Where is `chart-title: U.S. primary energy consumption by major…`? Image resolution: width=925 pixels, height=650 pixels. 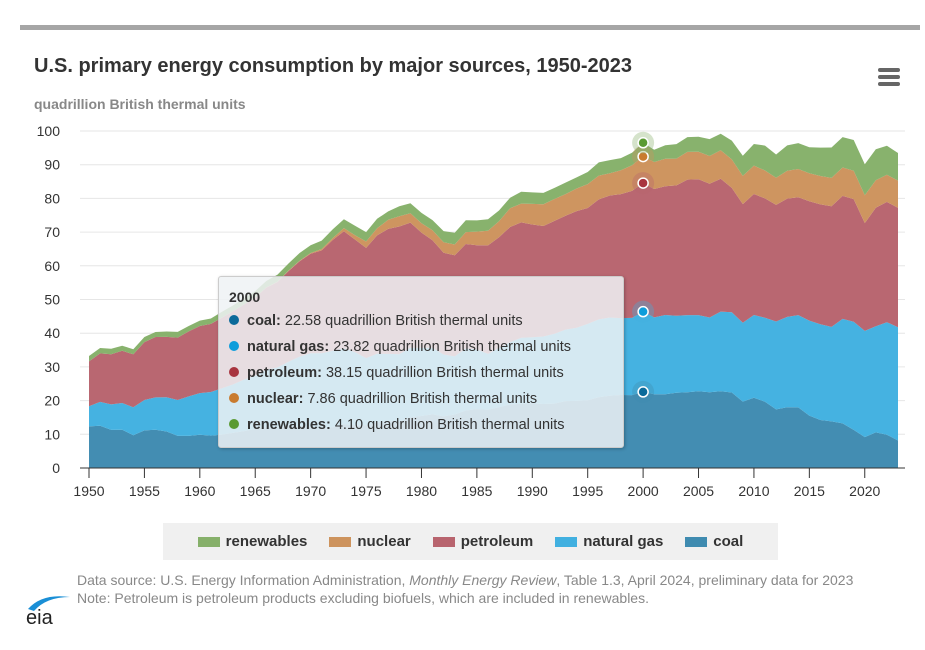
chart-title: U.S. primary energy consumption by major… is located at coordinates (333, 66).